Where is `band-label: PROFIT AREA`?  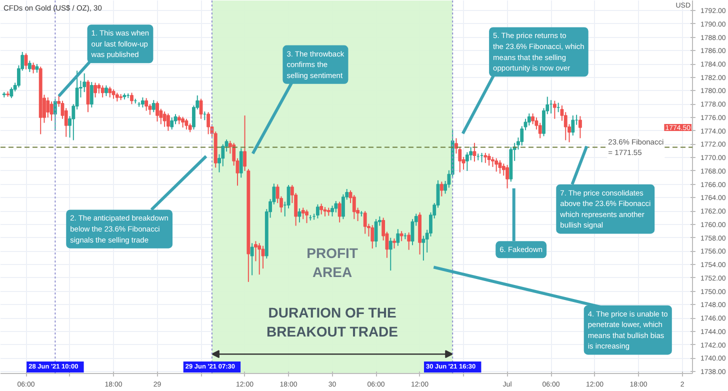 band-label: PROFIT AREA is located at coordinates (332, 262).